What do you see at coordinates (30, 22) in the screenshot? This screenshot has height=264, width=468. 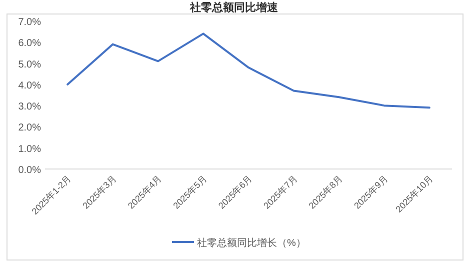 I see `y-tick-label: 7.0%` at bounding box center [30, 22].